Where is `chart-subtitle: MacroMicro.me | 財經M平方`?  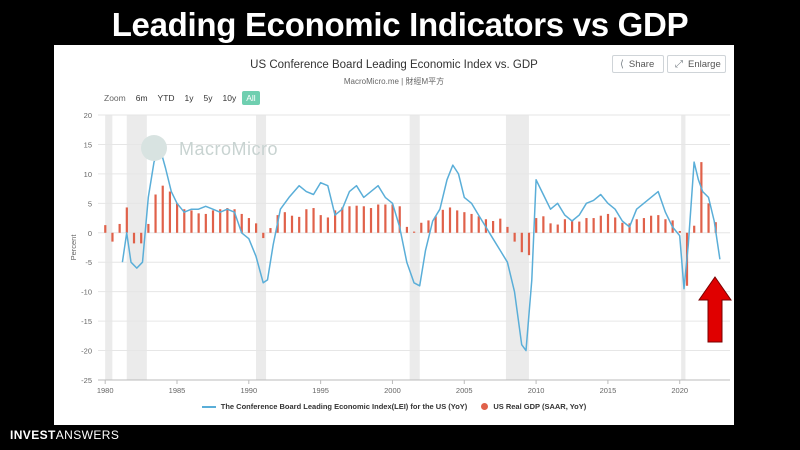
chart-subtitle: MacroMicro.me | 財經M平方 is located at coordinates (394, 81).